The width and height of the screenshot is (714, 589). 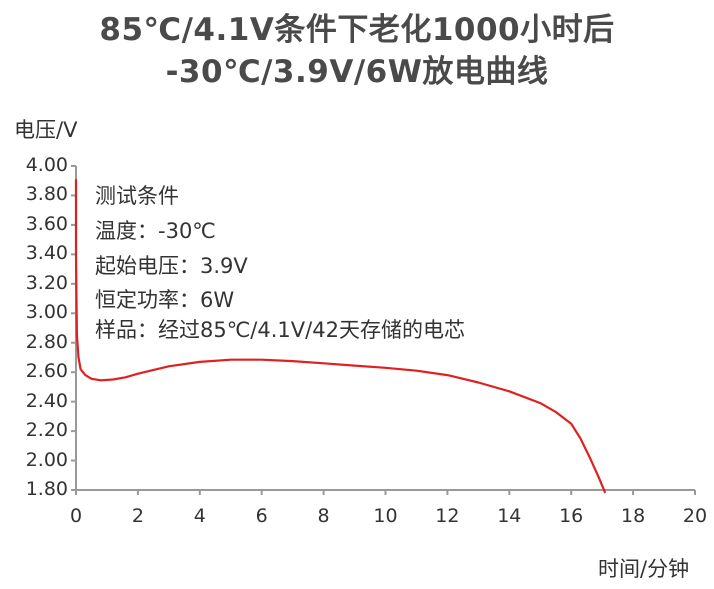 What do you see at coordinates (46, 400) in the screenshot?
I see `y-tick-label: 2.40` at bounding box center [46, 400].